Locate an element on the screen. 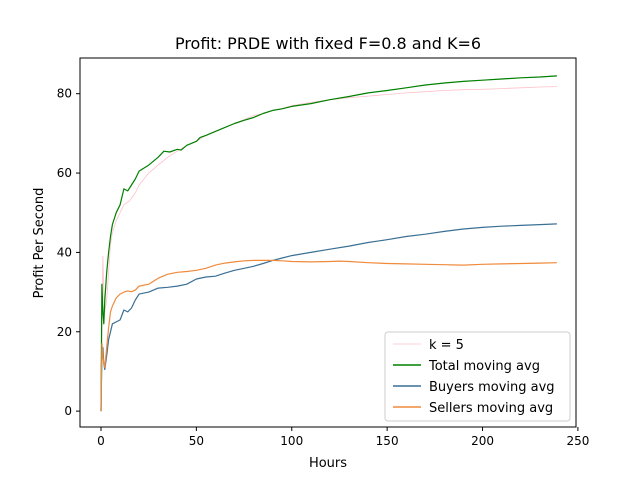  y-axis-ticks: 0 20 40 60 80 is located at coordinates (68, 252).